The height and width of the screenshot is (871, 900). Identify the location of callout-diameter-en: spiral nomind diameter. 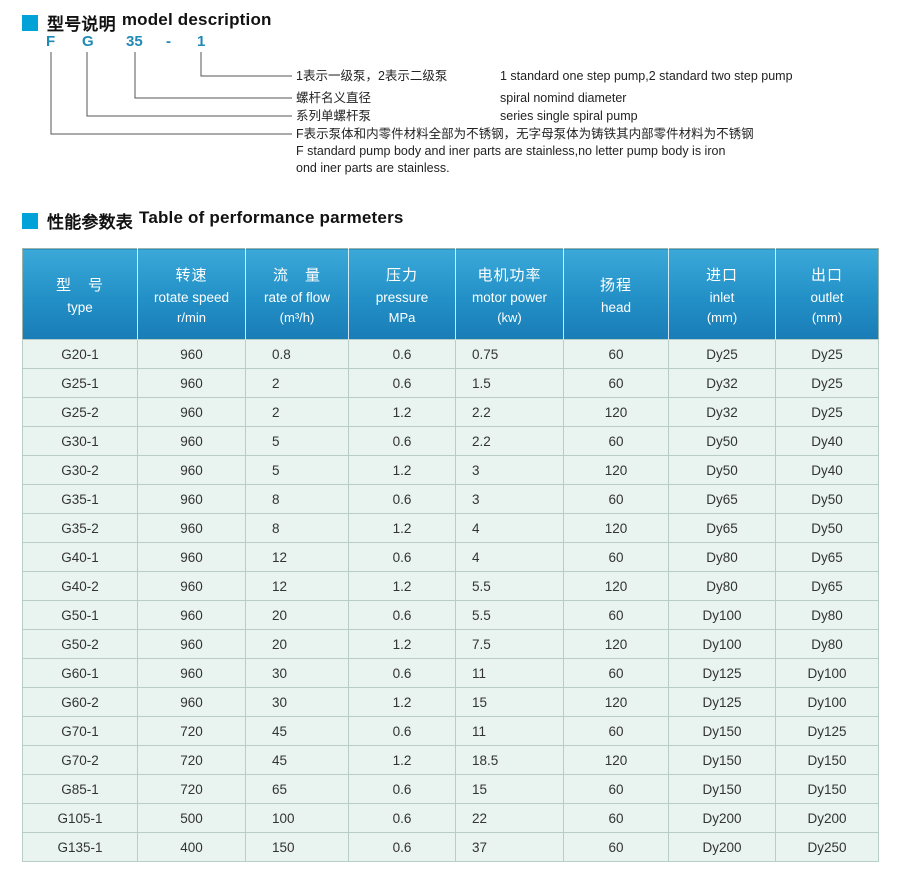
(563, 98).